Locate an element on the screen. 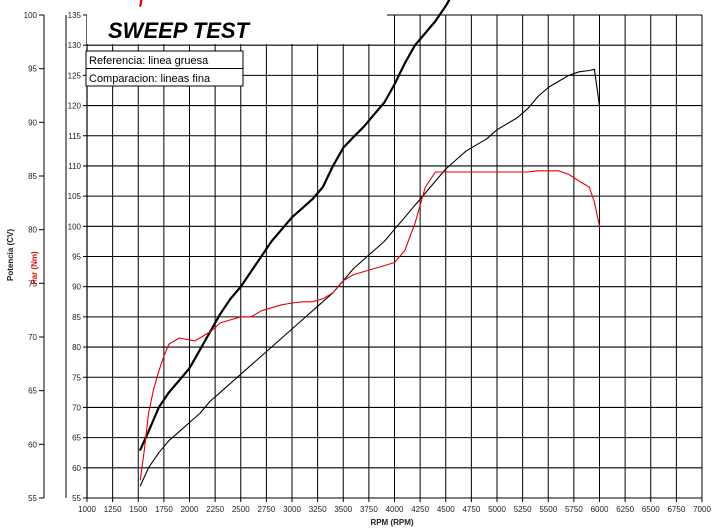 Image resolution: width=715 pixels, height=528 pixels. chart-title: SWEEP TEST is located at coordinates (179, 30).